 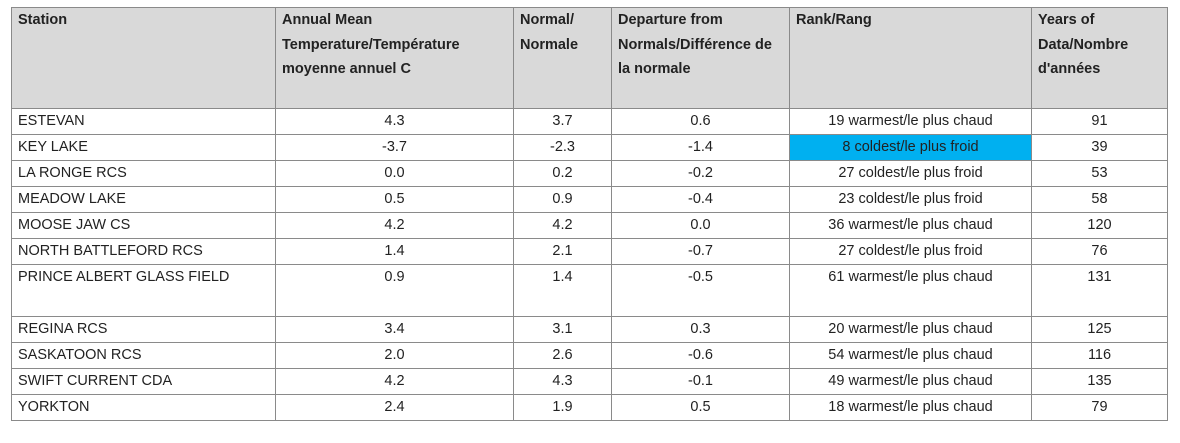 What do you see at coordinates (910, 407) in the screenshot?
I see `rank-cell: 18 warmest/le plus chaud` at bounding box center [910, 407].